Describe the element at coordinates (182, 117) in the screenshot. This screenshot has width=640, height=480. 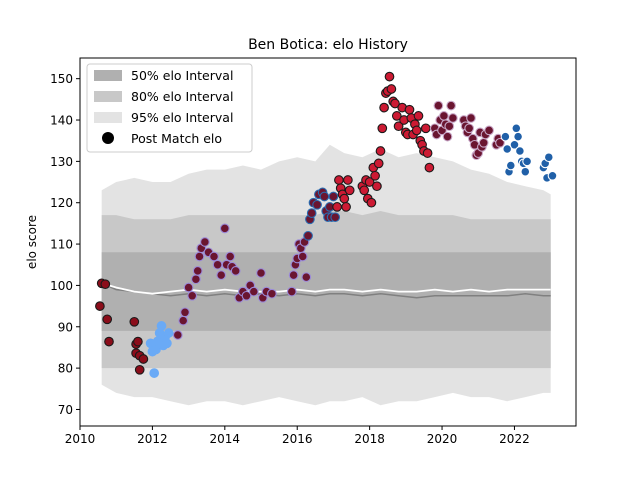
I see `legend-label-95: 95% elo Interval` at that location.